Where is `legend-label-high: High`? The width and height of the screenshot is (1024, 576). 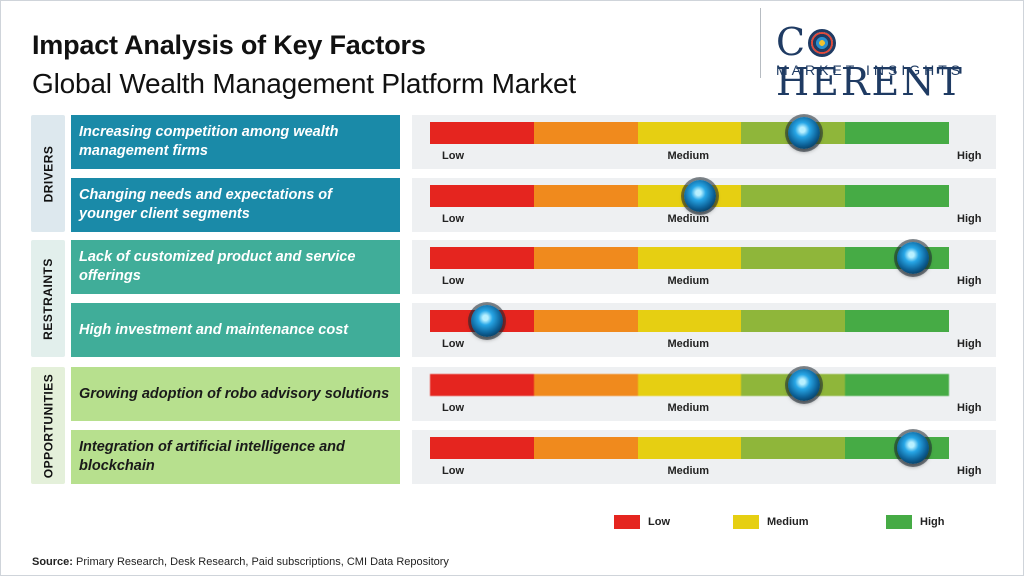
legend-label-high: High is located at coordinates (932, 522).